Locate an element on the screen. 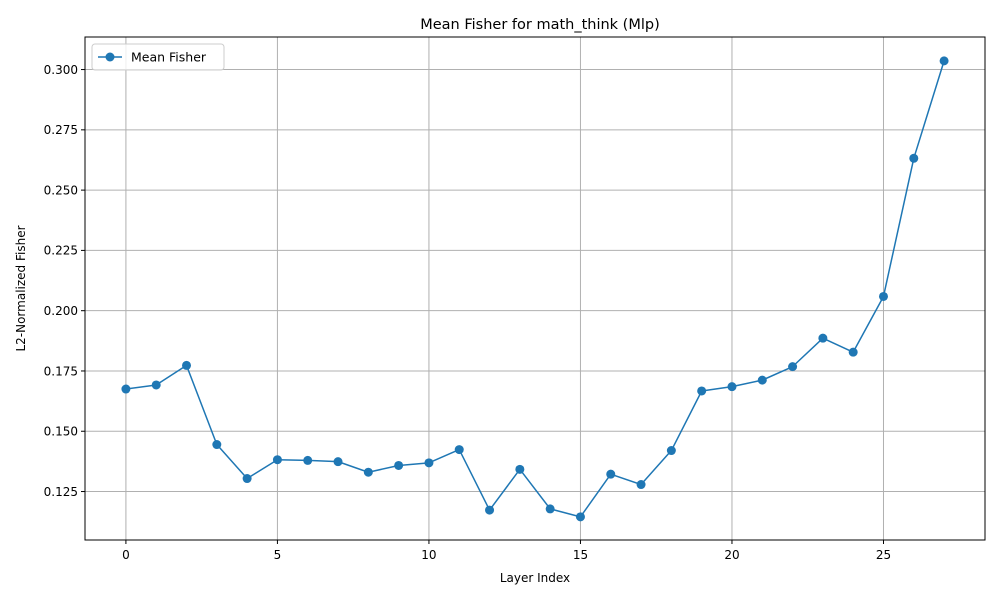 The height and width of the screenshot is (600, 1000). y-tick-label: 0.275 is located at coordinates (61, 130).